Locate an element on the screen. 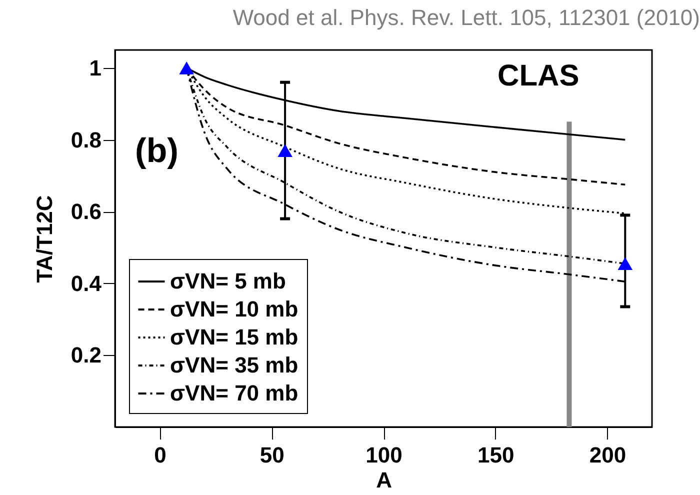 The image size is (700, 495). x-axis-title: A is located at coordinates (384, 480).